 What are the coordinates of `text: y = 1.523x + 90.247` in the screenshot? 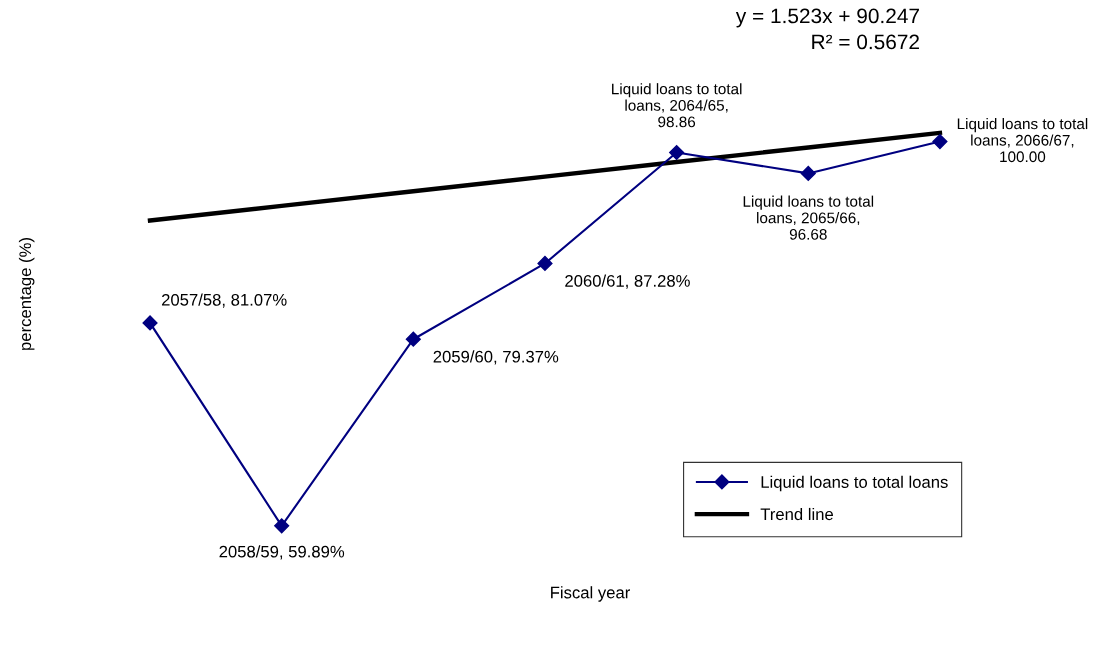 It's located at (827, 18).